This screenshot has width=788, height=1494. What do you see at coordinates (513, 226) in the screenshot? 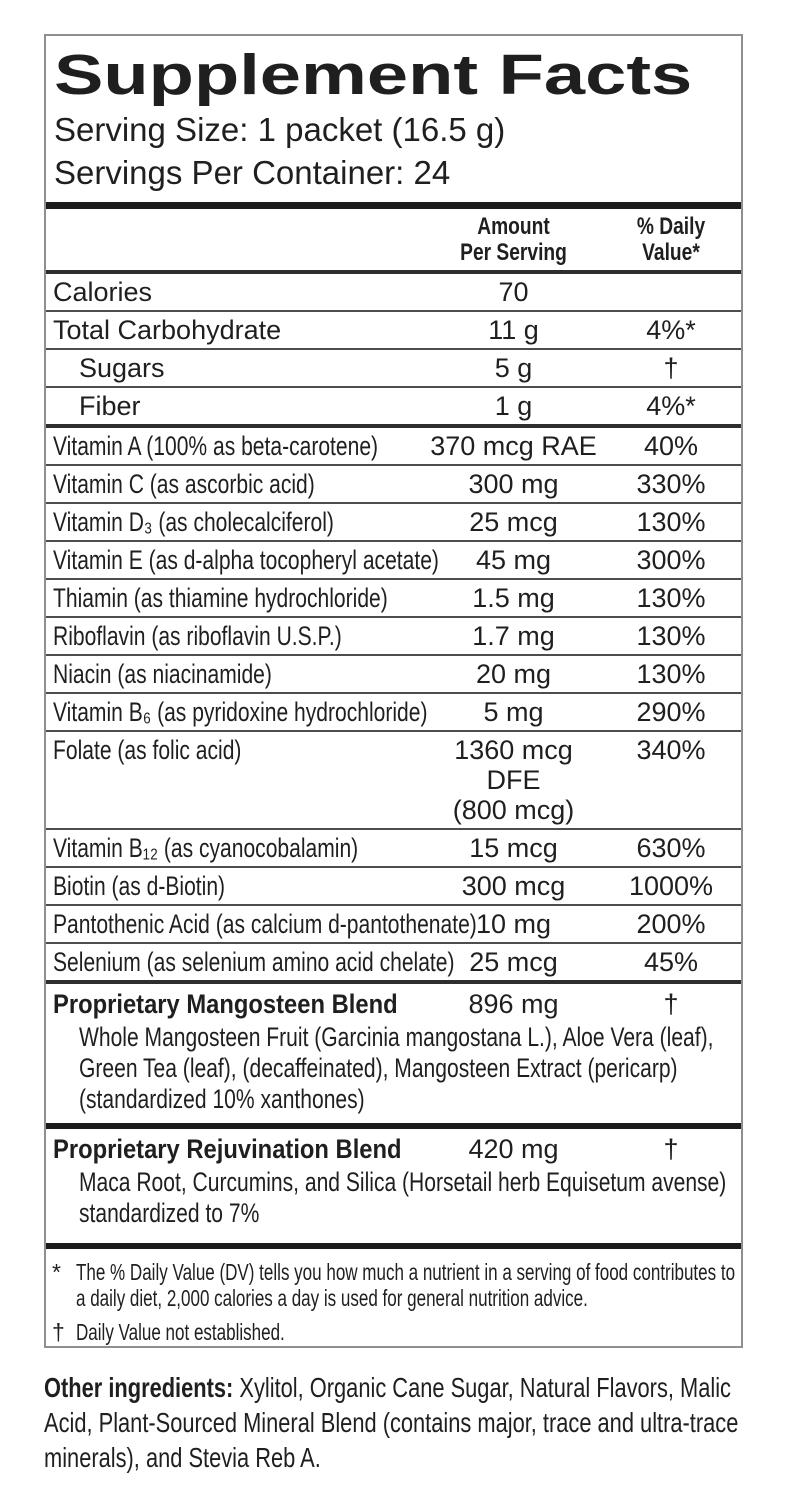
I see `column-header-amount-line1: Amount` at bounding box center [513, 226].